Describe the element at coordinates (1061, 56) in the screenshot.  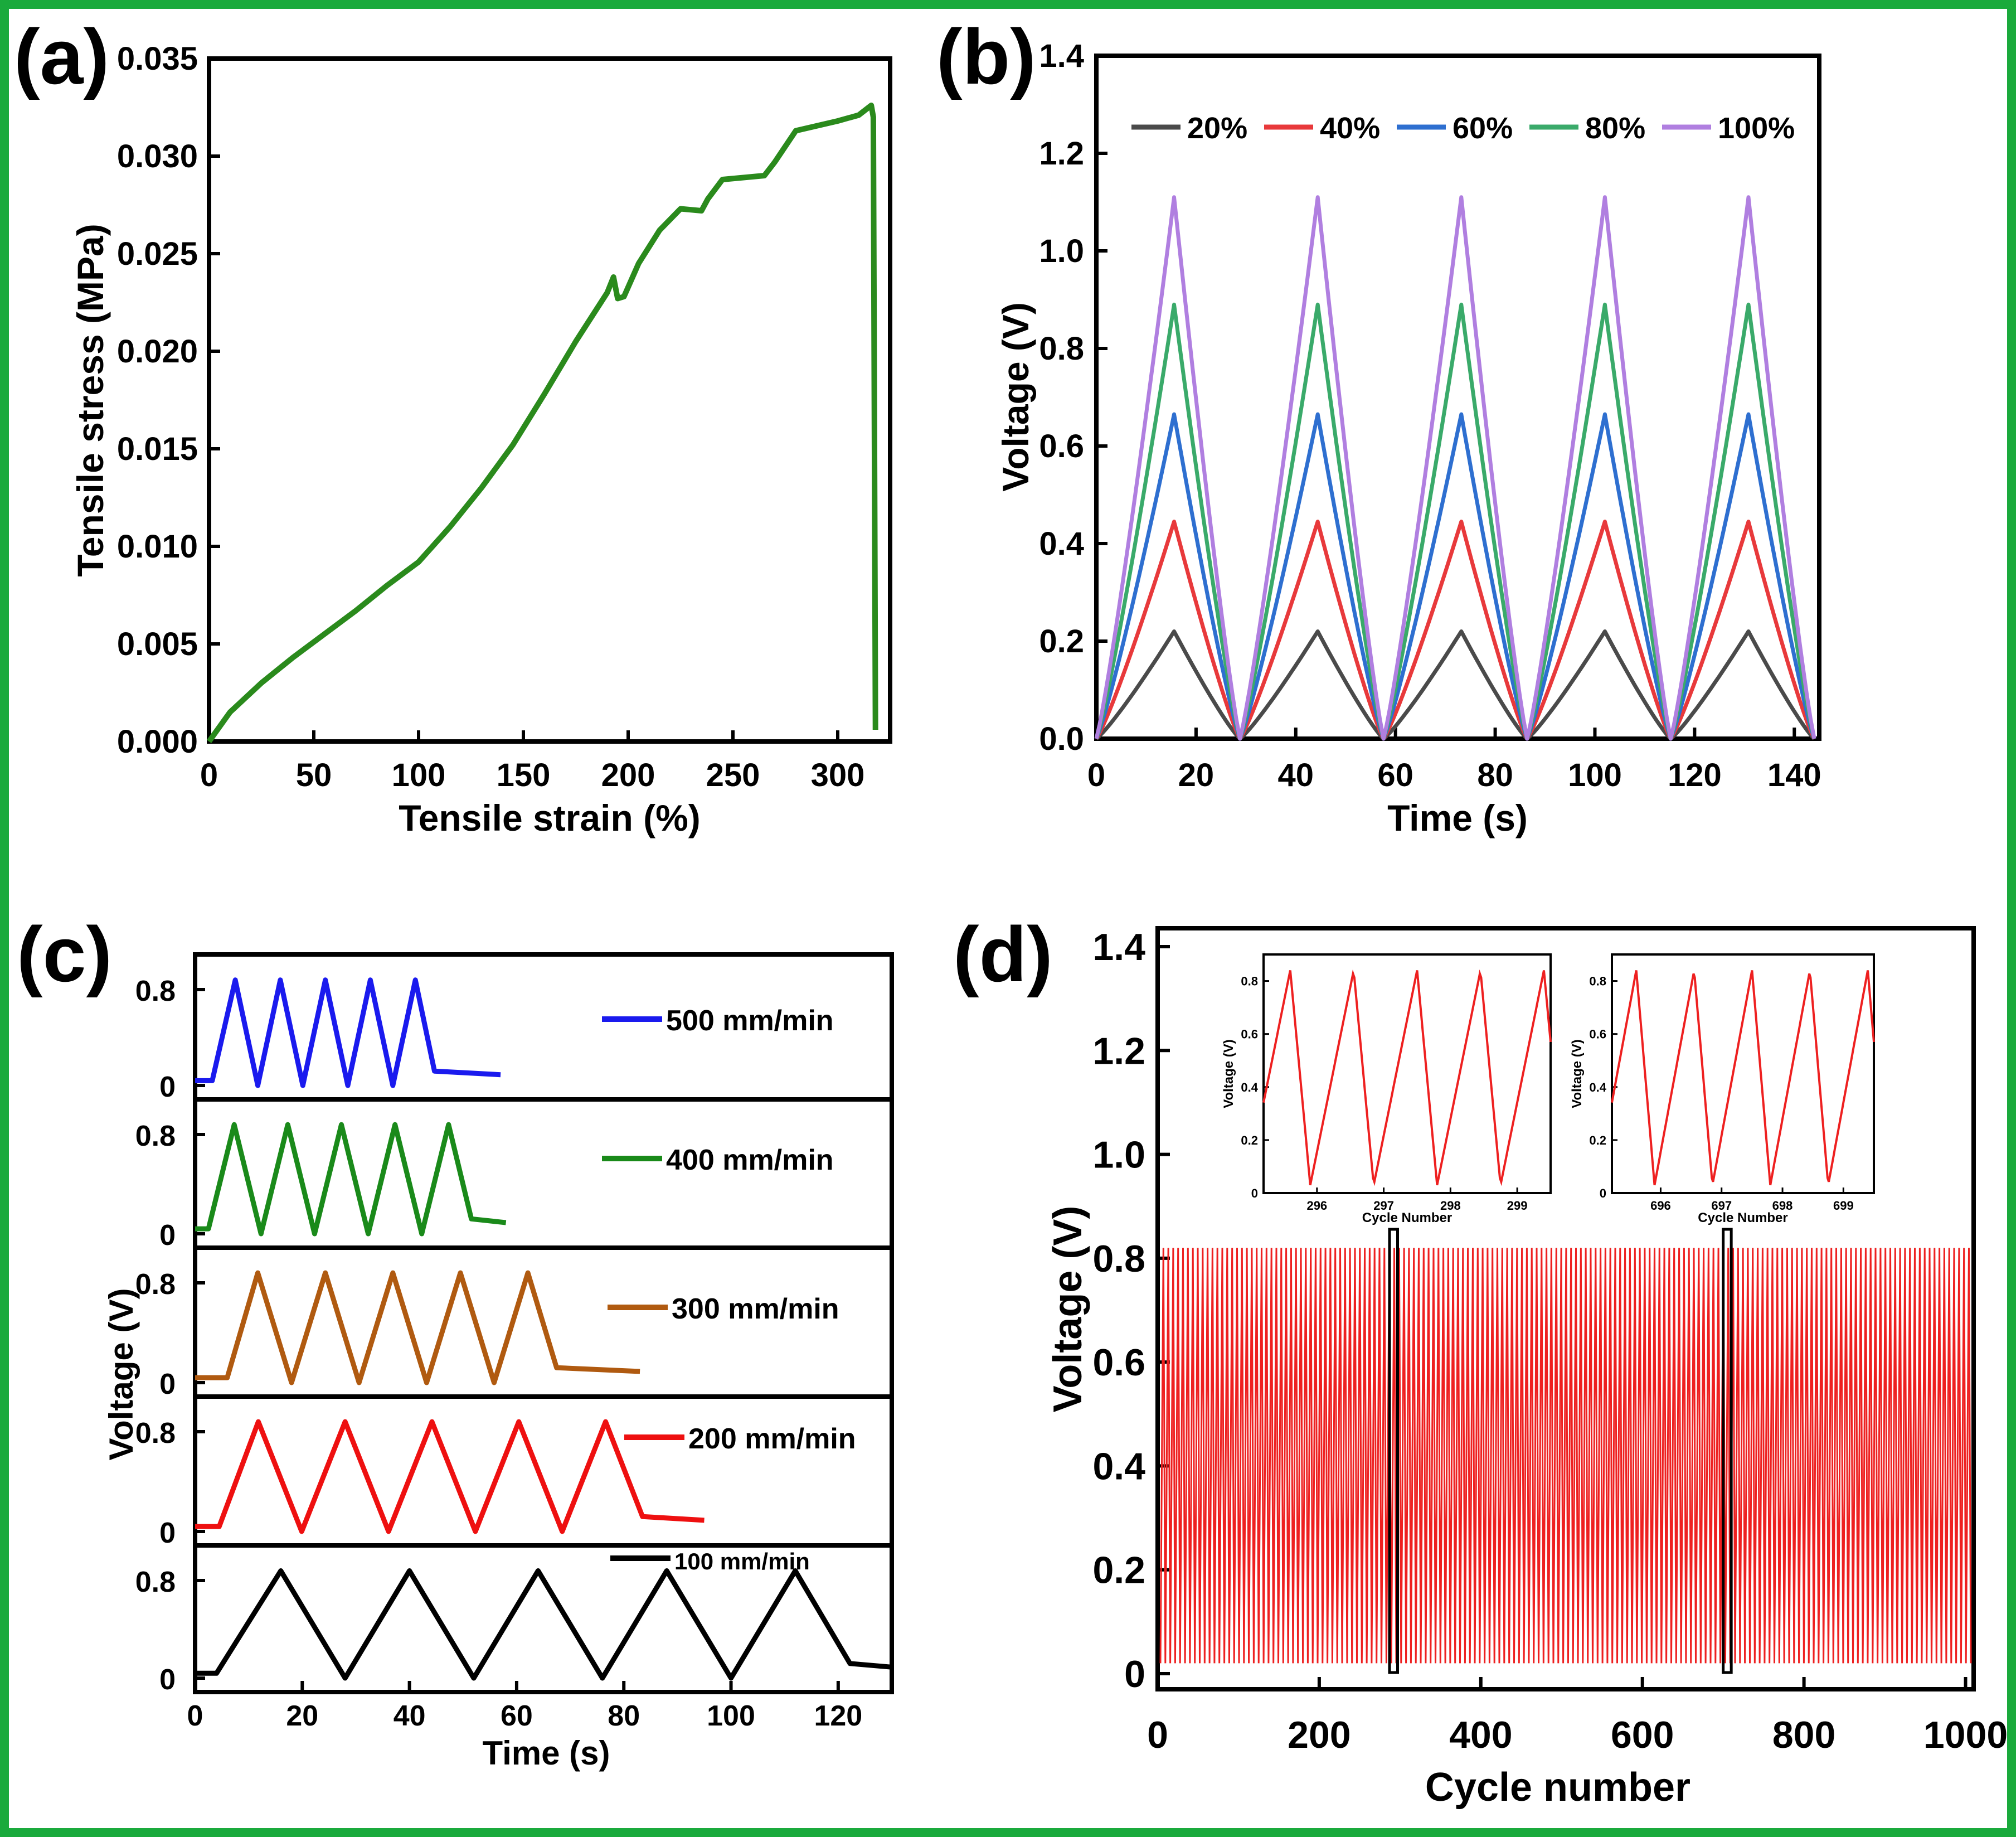
I see `chart-b-ytick-label: 1.4` at that location.